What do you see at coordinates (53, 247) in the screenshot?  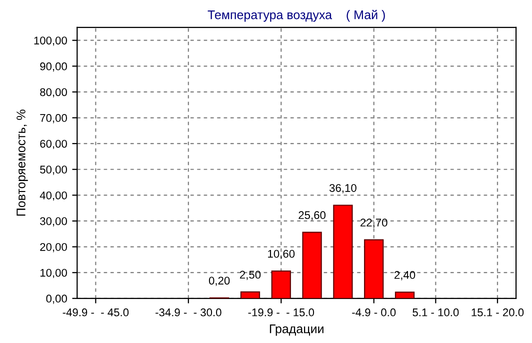 I see `y-tick-label: 20,00` at bounding box center [53, 247].